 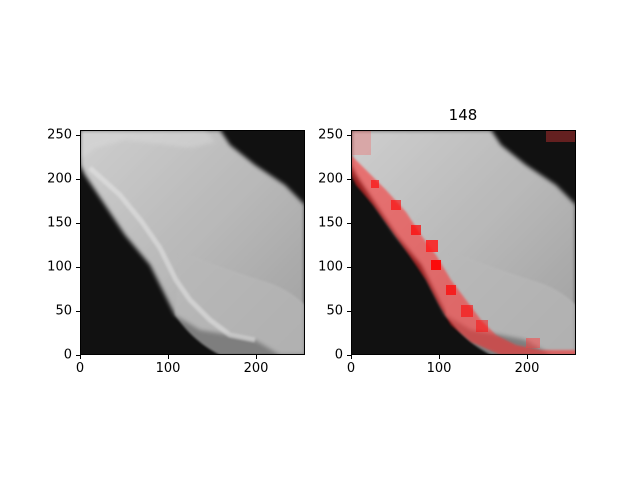 What do you see at coordinates (59, 267) in the screenshot?
I see `left-y-tick-label-100: 100` at bounding box center [59, 267].